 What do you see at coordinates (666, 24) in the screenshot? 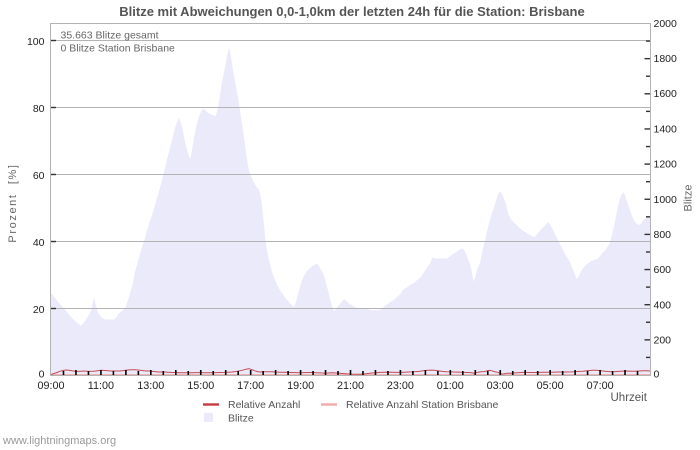
I see `svg-text: 2000` at bounding box center [666, 24].